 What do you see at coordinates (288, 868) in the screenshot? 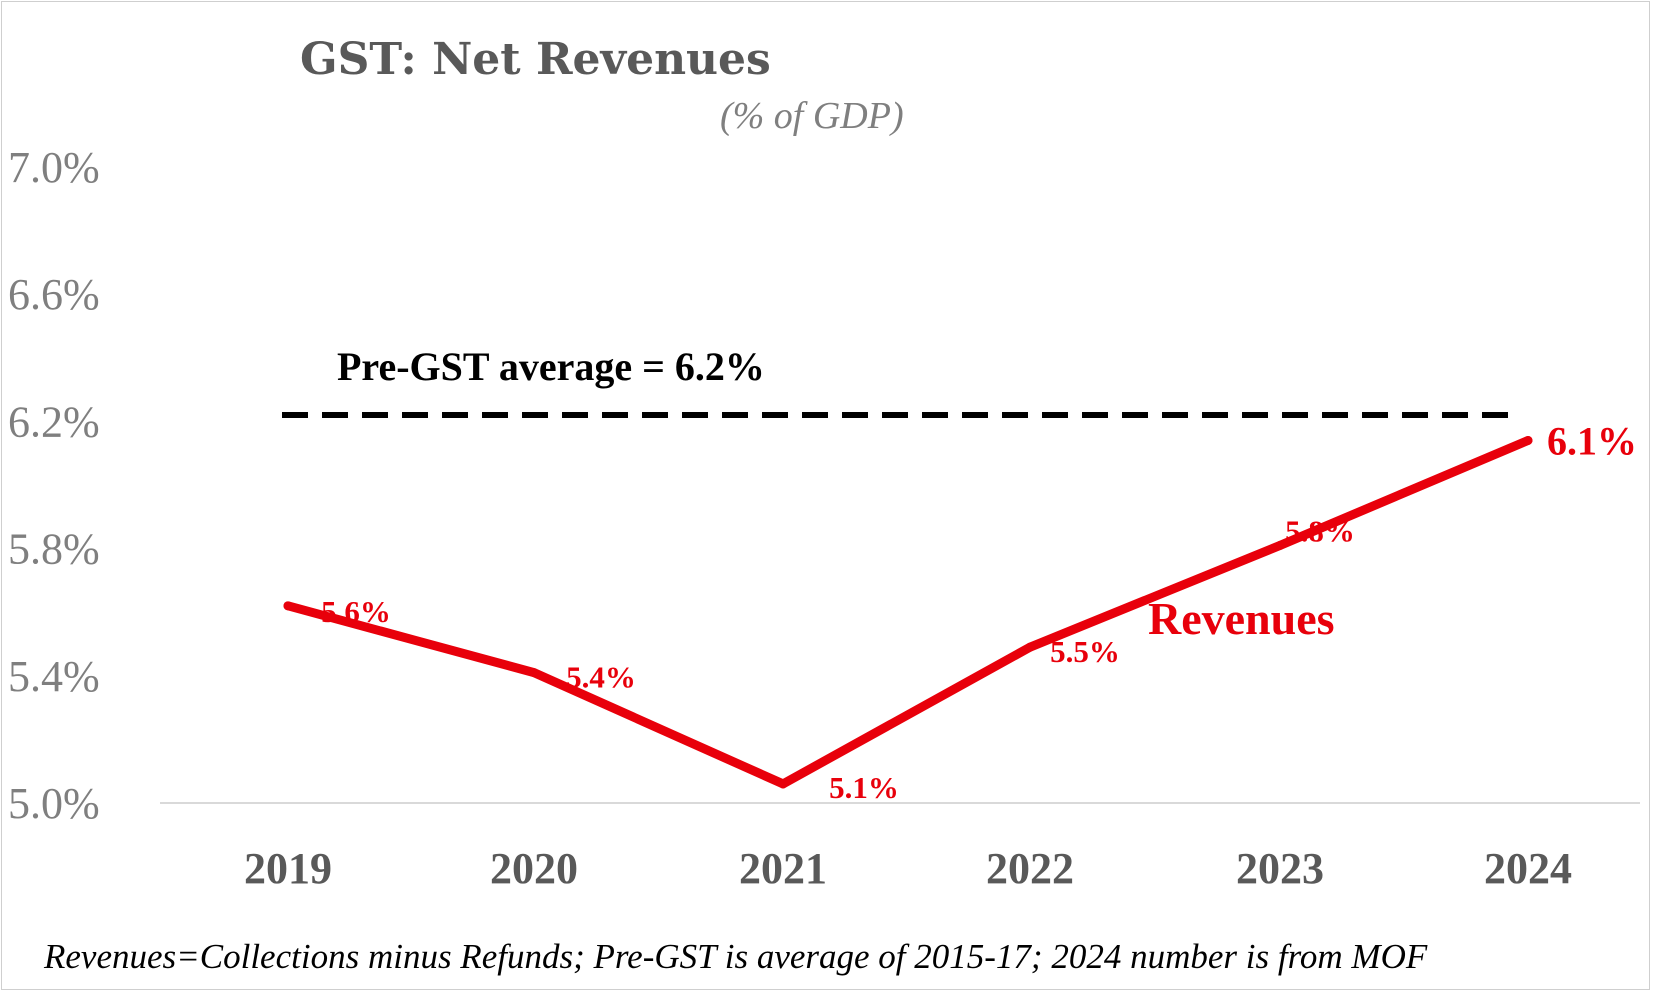
I see `x-tick-label: 2019` at bounding box center [288, 868].